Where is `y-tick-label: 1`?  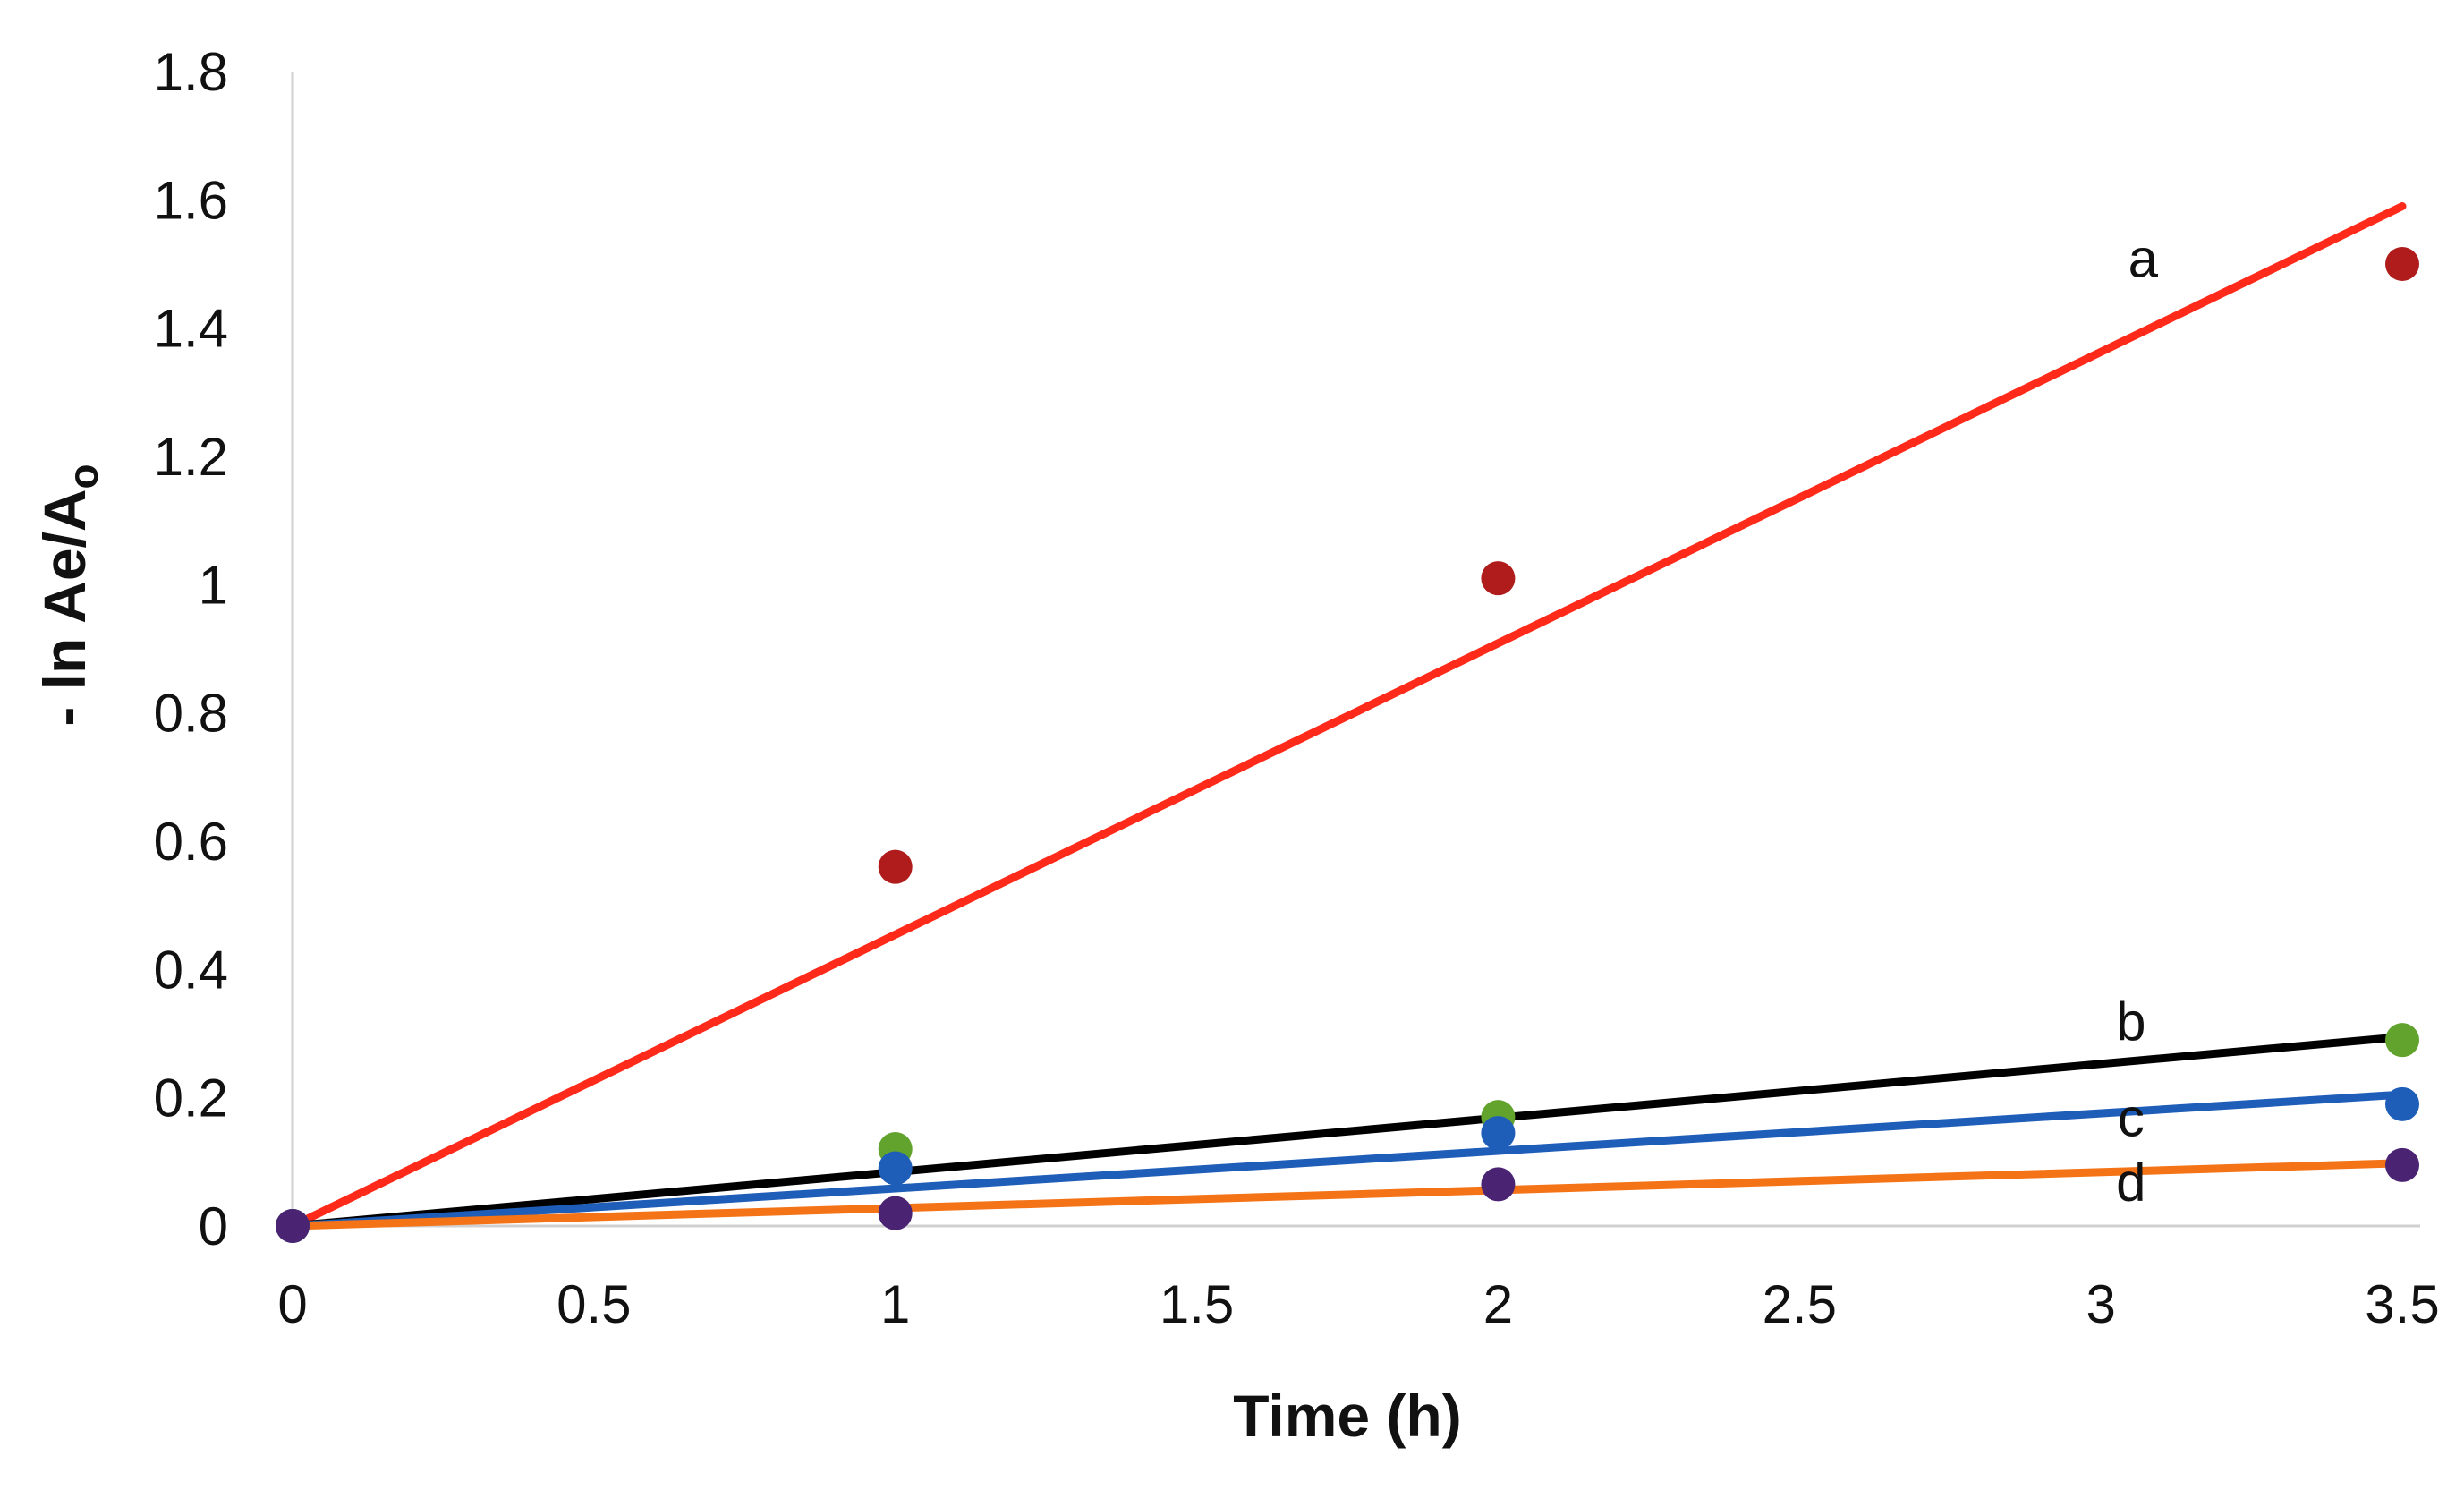
y-tick-label: 1 is located at coordinates (213, 585).